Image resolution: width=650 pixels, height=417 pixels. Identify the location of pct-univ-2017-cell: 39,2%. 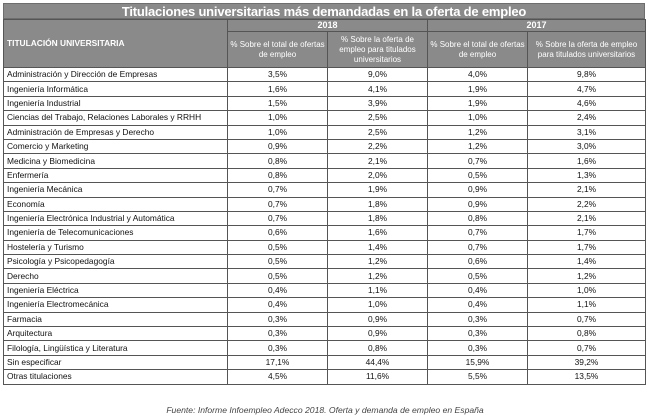
(586, 362).